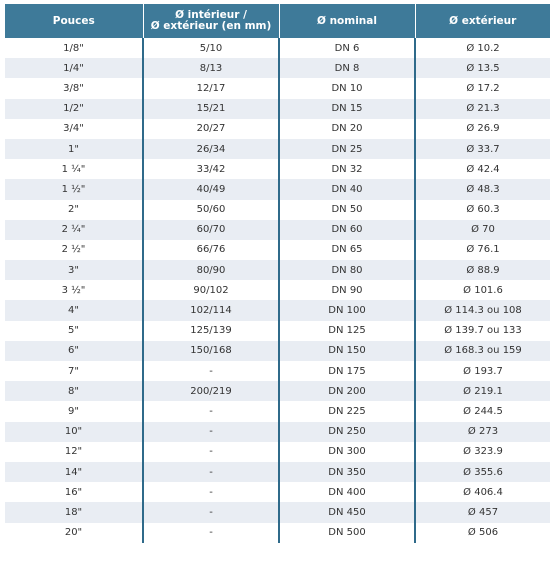 The image size is (555, 566). I want to click on table-row: 7" - DN 175 Ø 193.7, so click(277, 371).